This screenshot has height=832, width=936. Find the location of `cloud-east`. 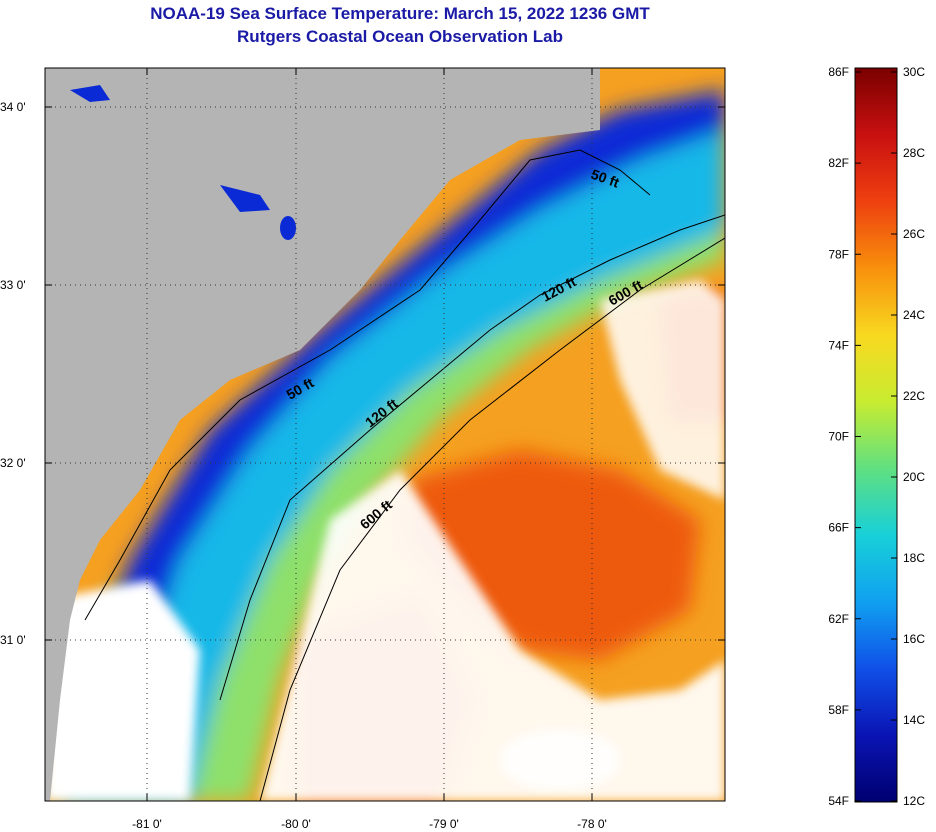

cloud-east is located at coordinates (662, 390).